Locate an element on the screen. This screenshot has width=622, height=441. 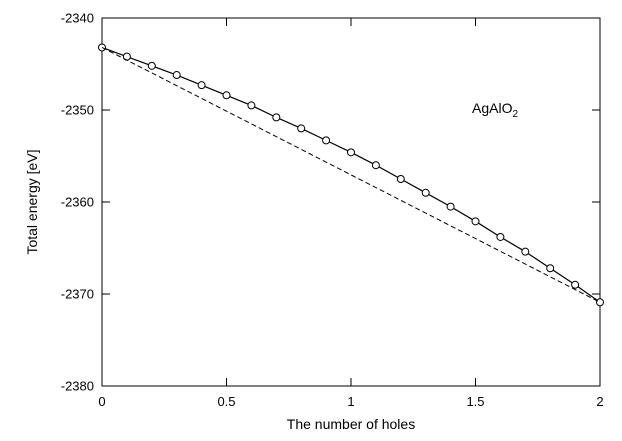
x-tick-label: 0 is located at coordinates (101, 401).